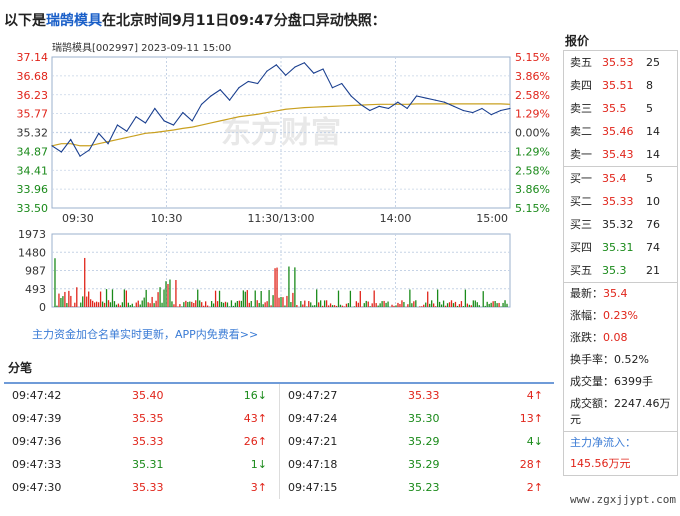 Image resolution: width=680 pixels, height=516 pixels. I want to click on bid-price: 35.32, so click(618, 224).